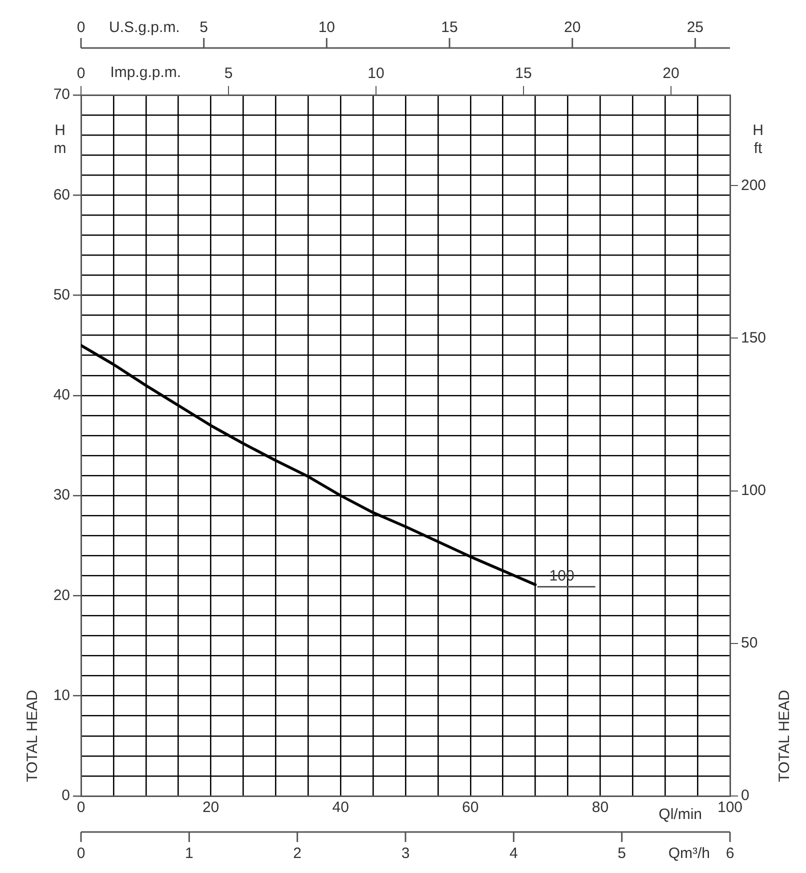 The height and width of the screenshot is (873, 806). Describe the element at coordinates (228, 73) in the screenshot. I see `x2-tick-label: 5` at that location.